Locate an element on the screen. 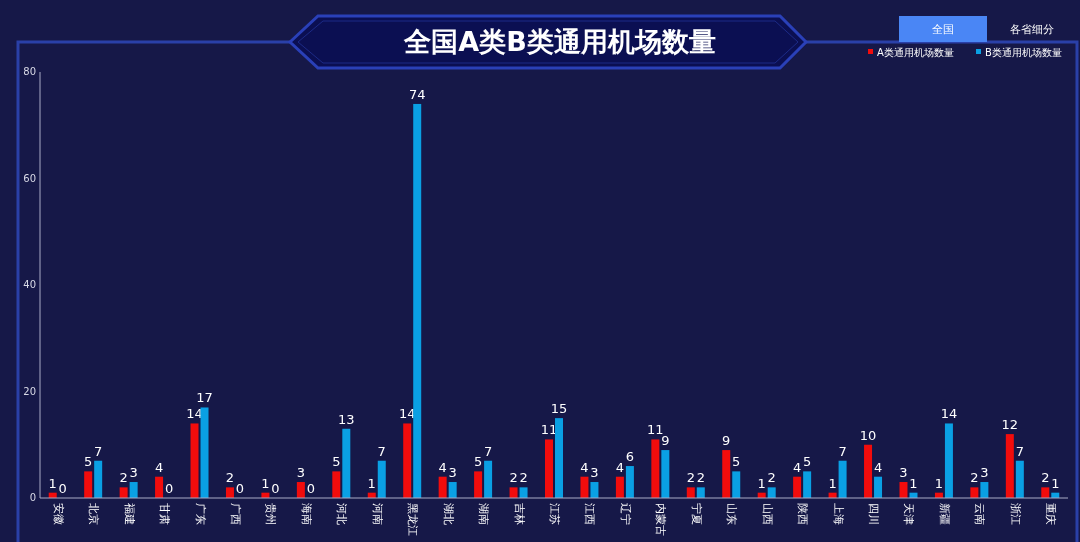 The height and width of the screenshot is (542, 1080). legend-label: A类通用机场数量 is located at coordinates (915, 52).